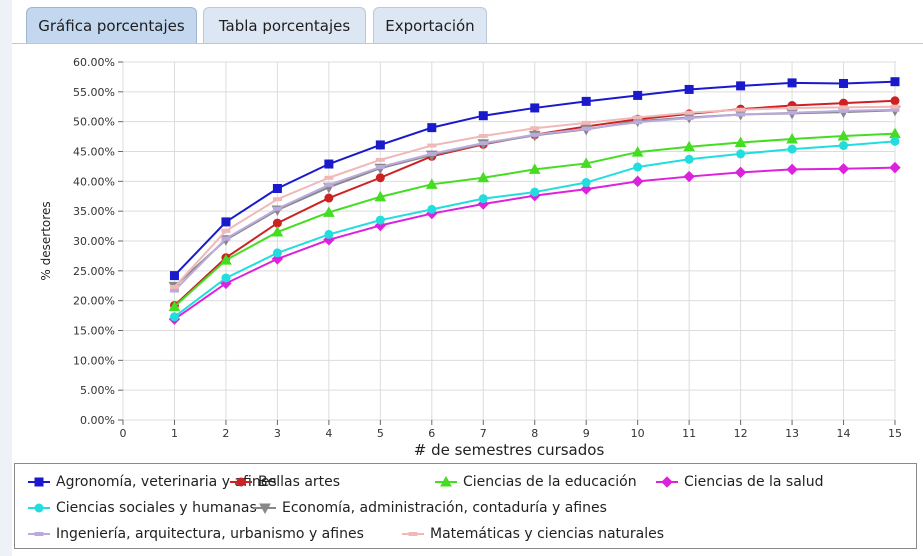  Describe the element at coordinates (94, 301) in the screenshot. I see `y-tick-label: 20.00%` at that location.